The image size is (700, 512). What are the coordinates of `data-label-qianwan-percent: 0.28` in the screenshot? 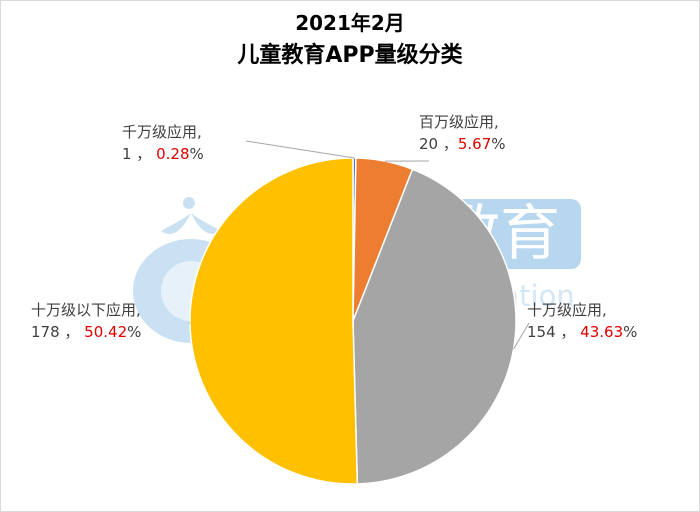 It's located at (173, 154).